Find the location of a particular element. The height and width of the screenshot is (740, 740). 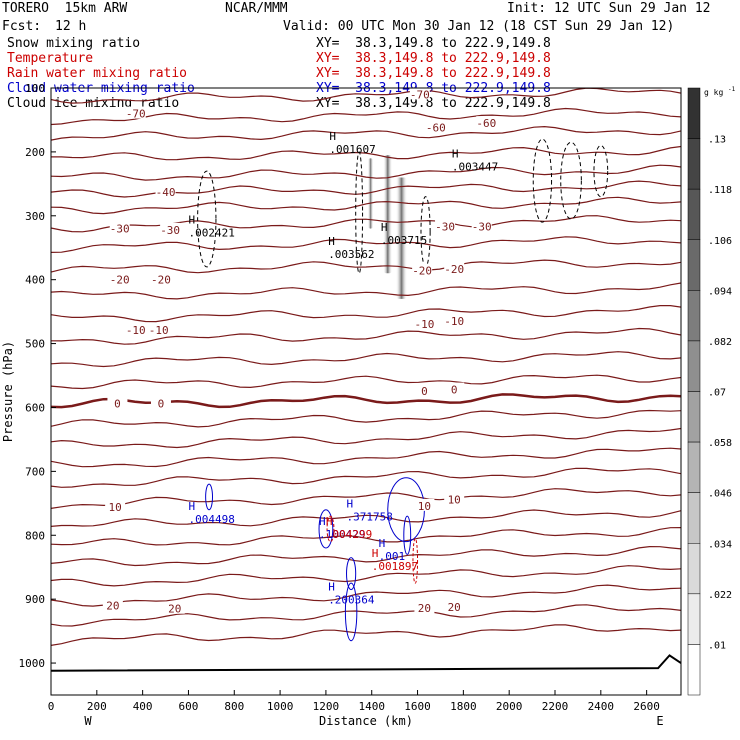

x-tick-label: 2200 is located at coordinates (555, 706).